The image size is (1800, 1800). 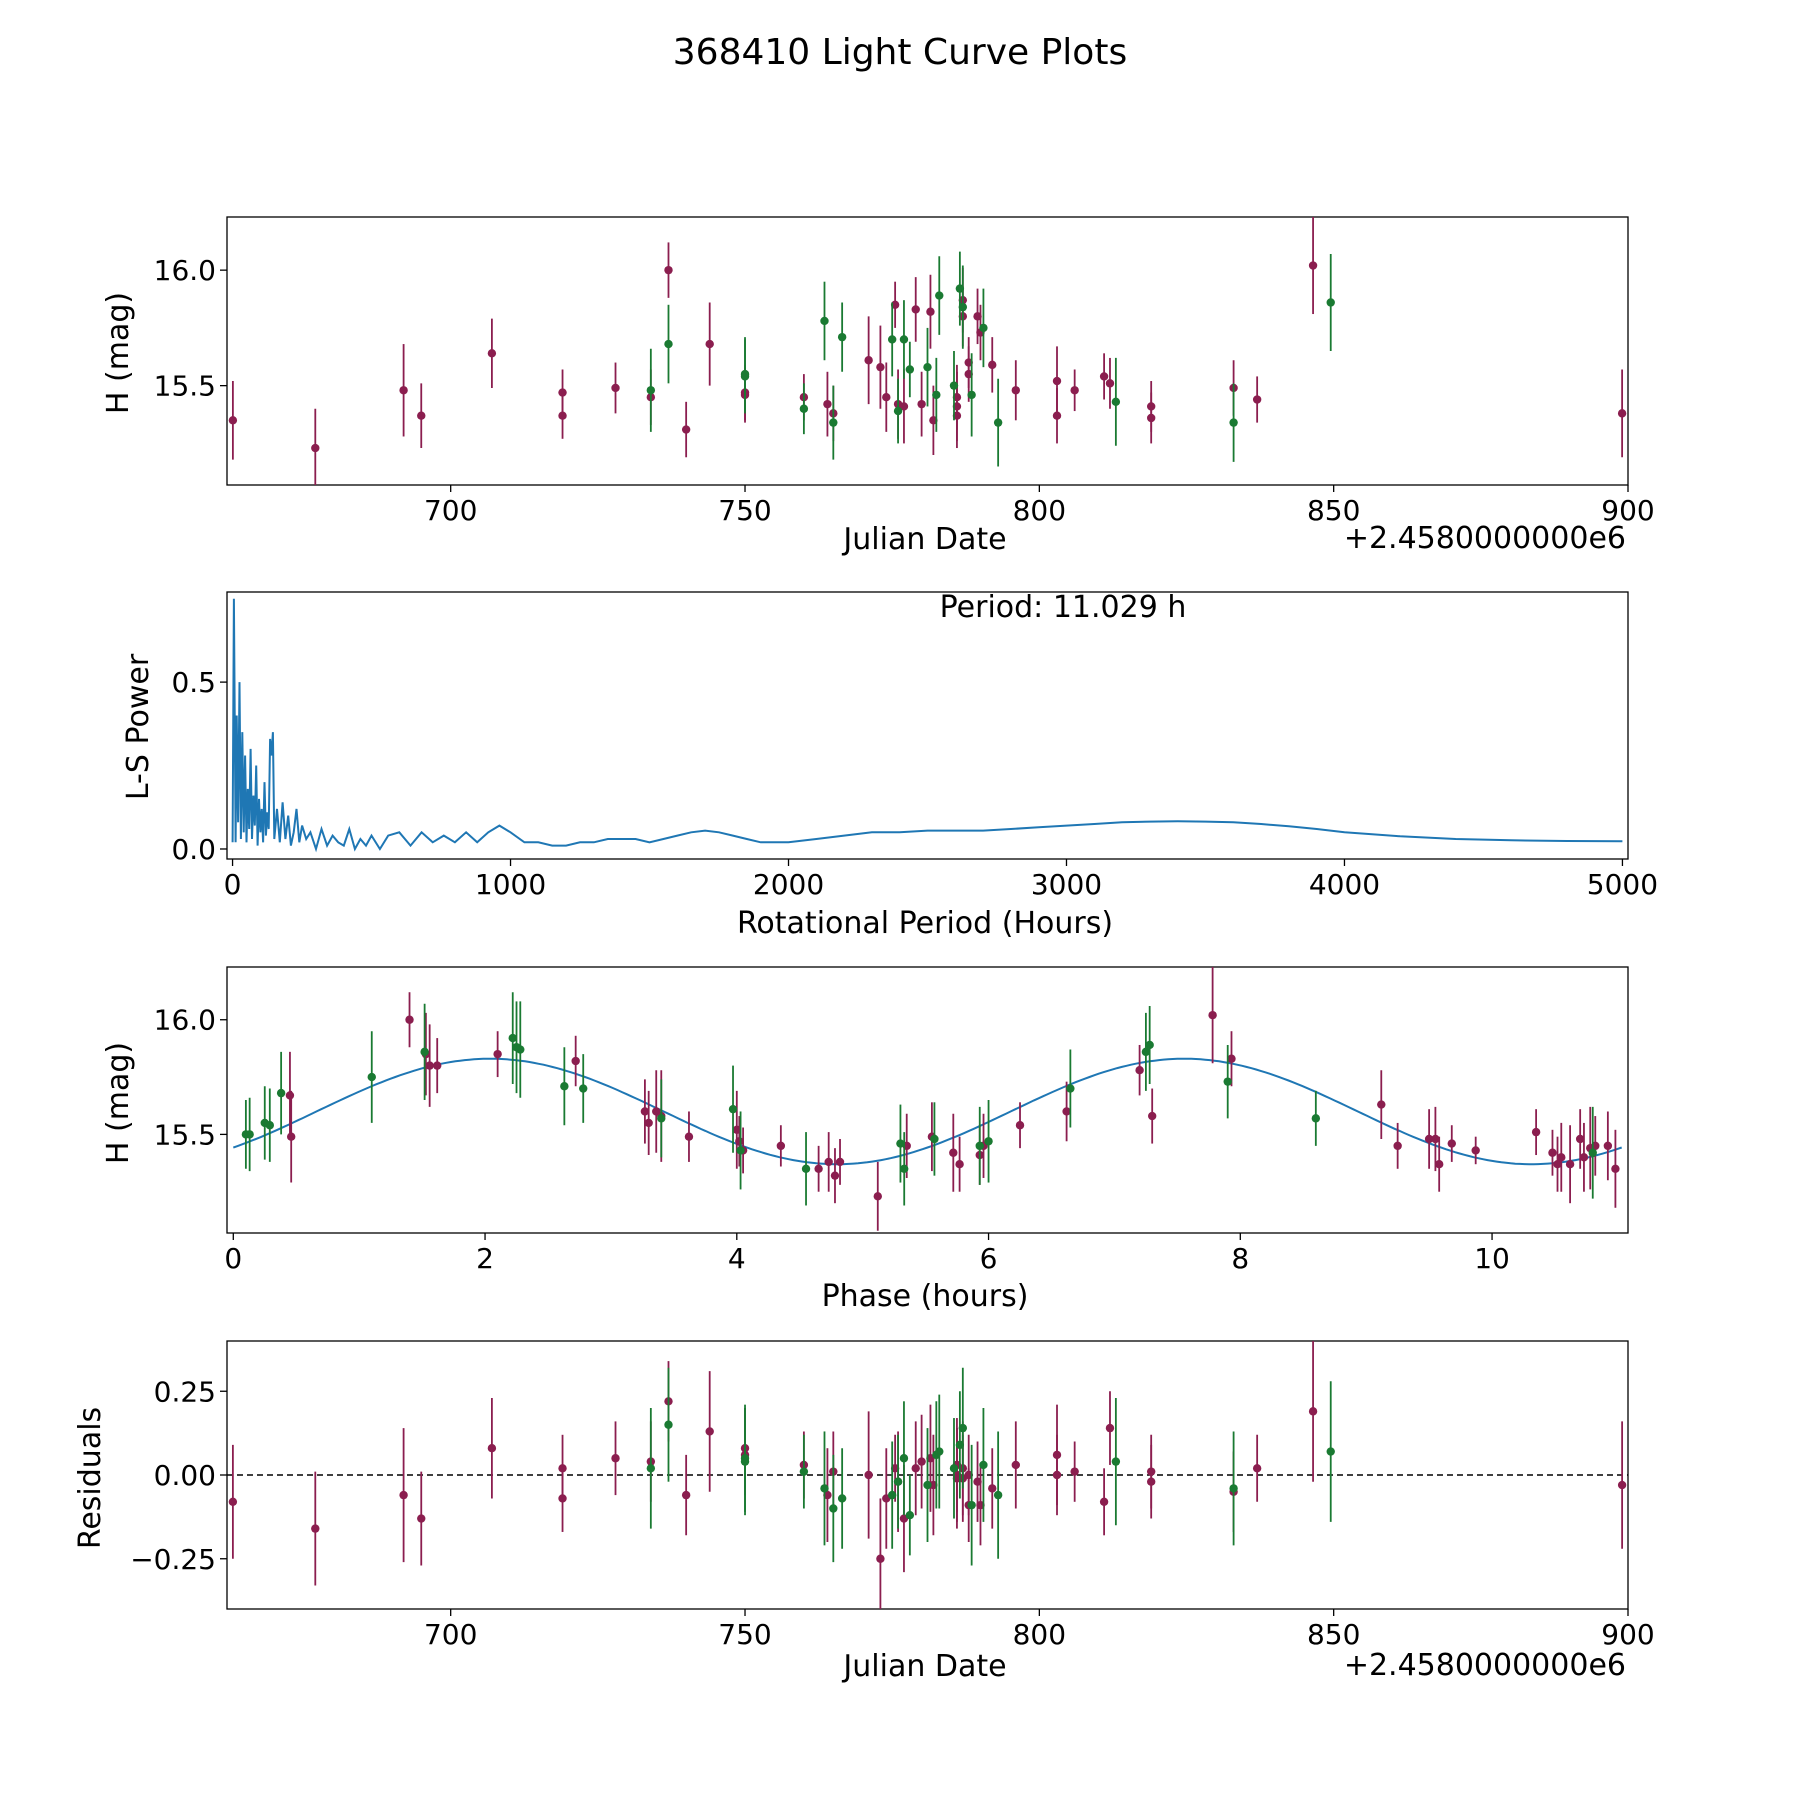 I want to click on phase-ytick-label: 16.0, so click(x=185, y=1020).